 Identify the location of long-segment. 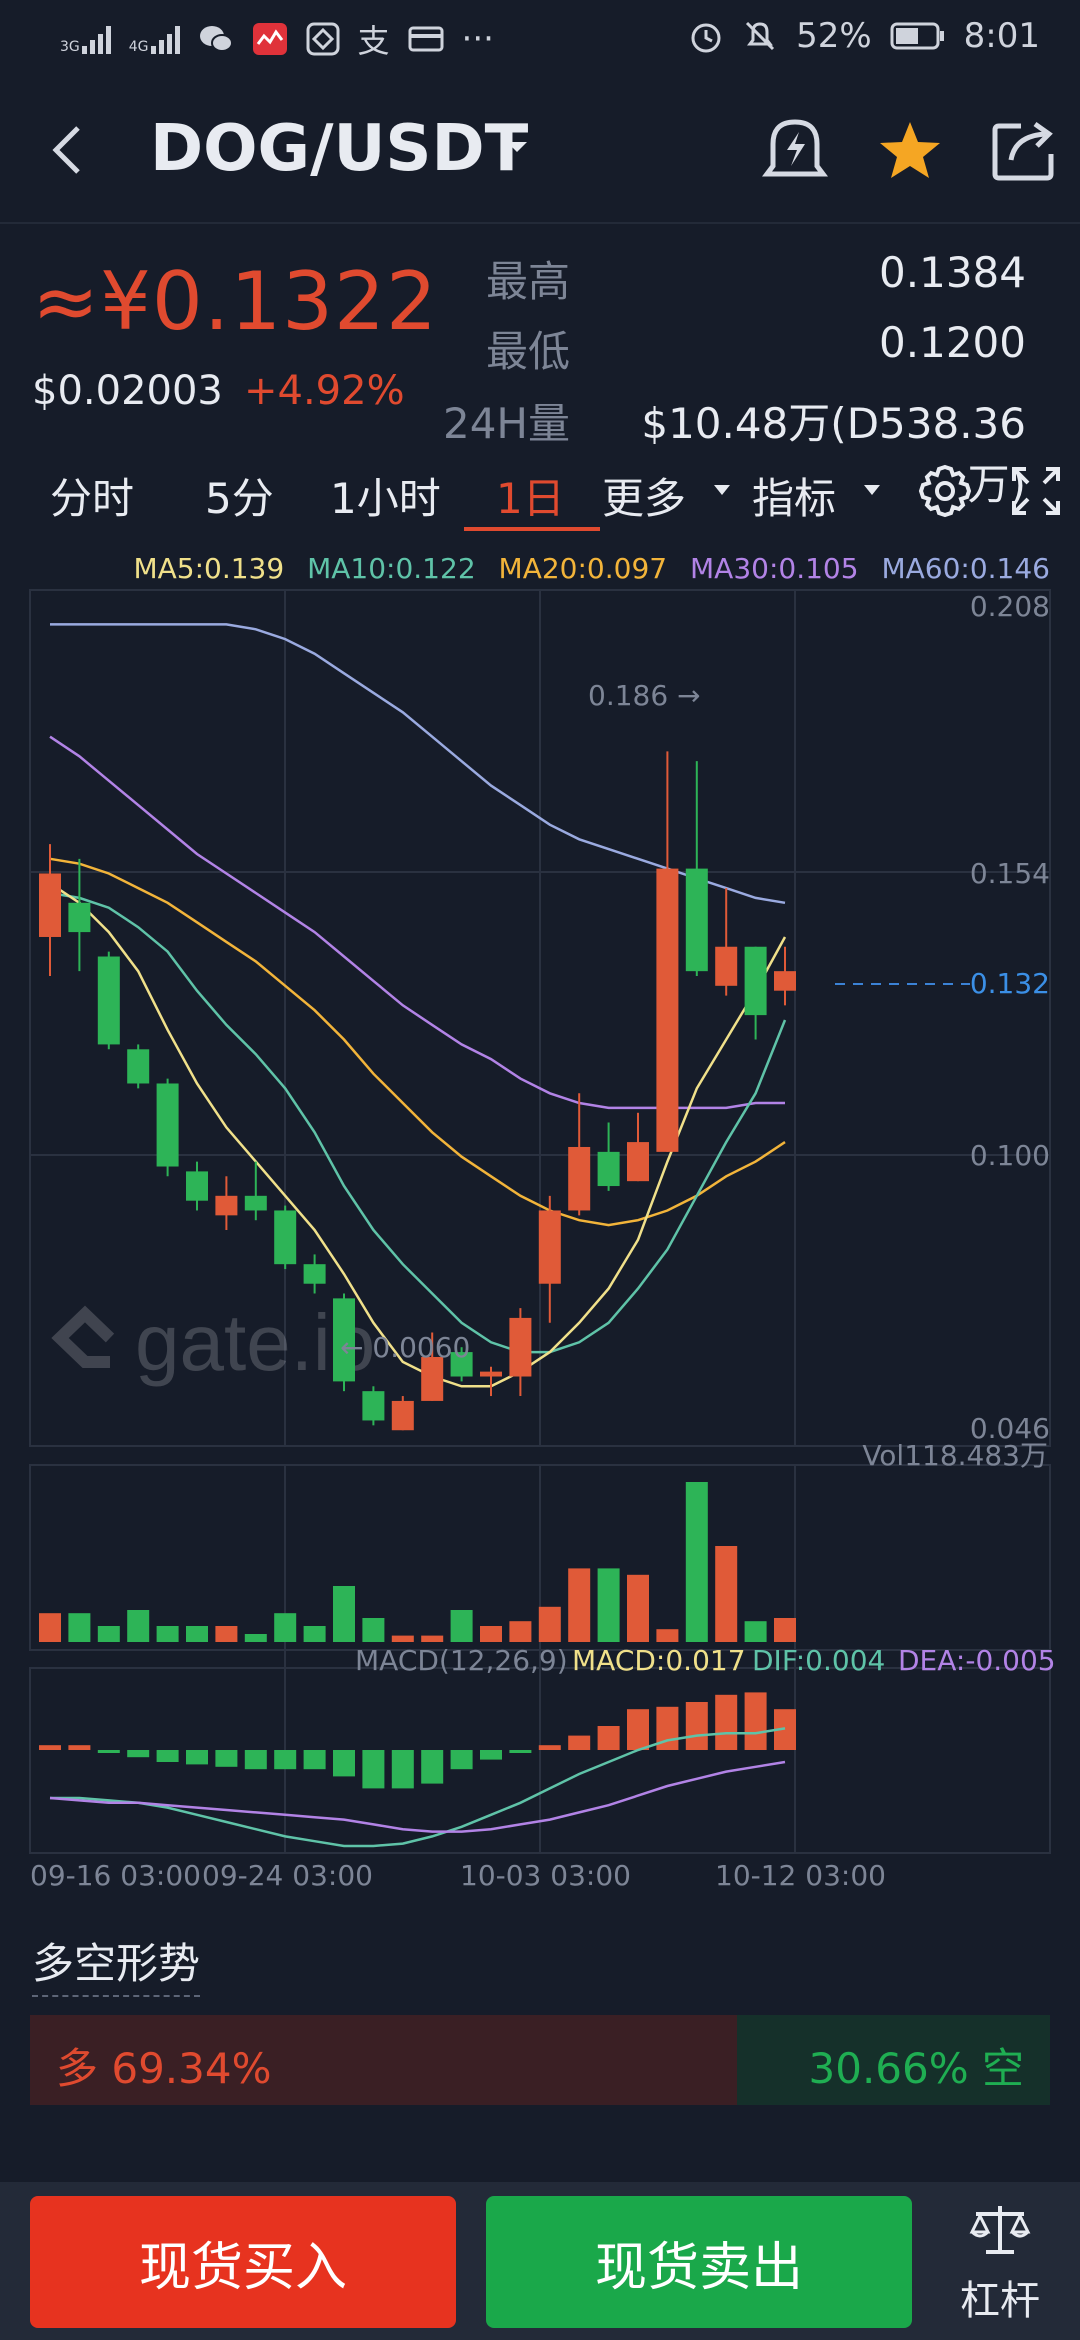
(383, 2060).